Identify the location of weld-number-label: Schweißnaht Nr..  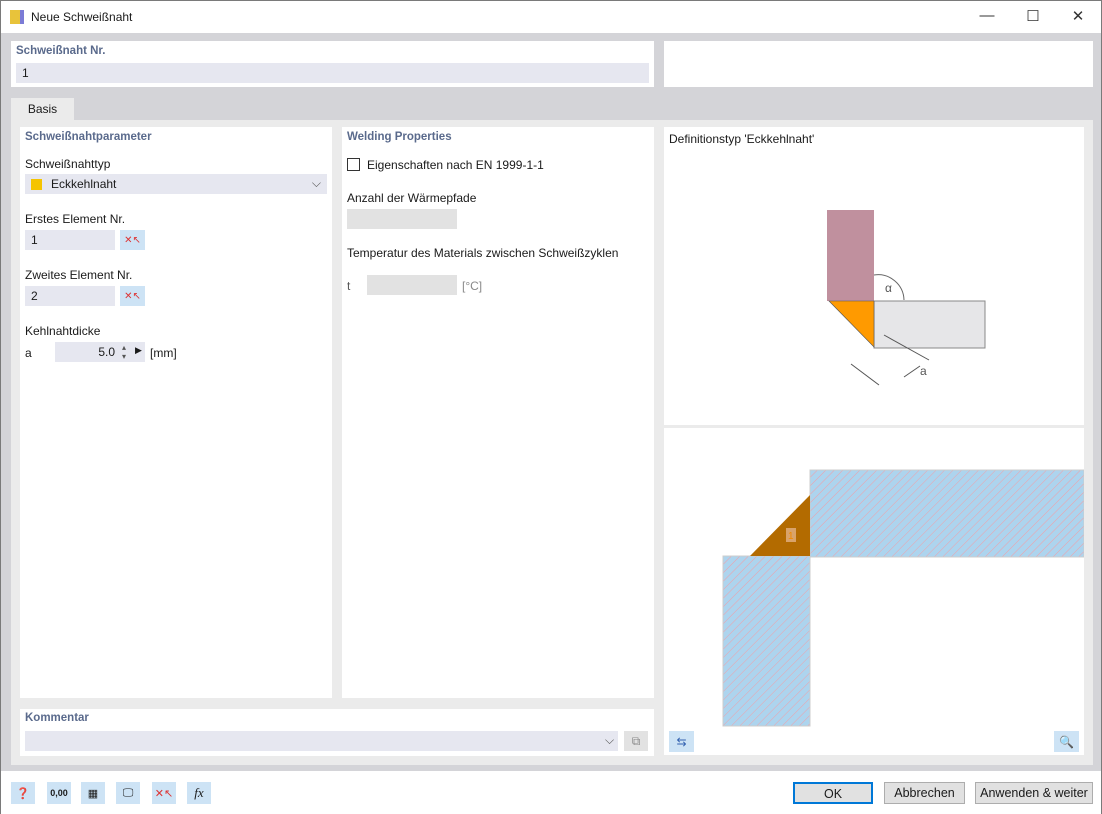
(61, 51).